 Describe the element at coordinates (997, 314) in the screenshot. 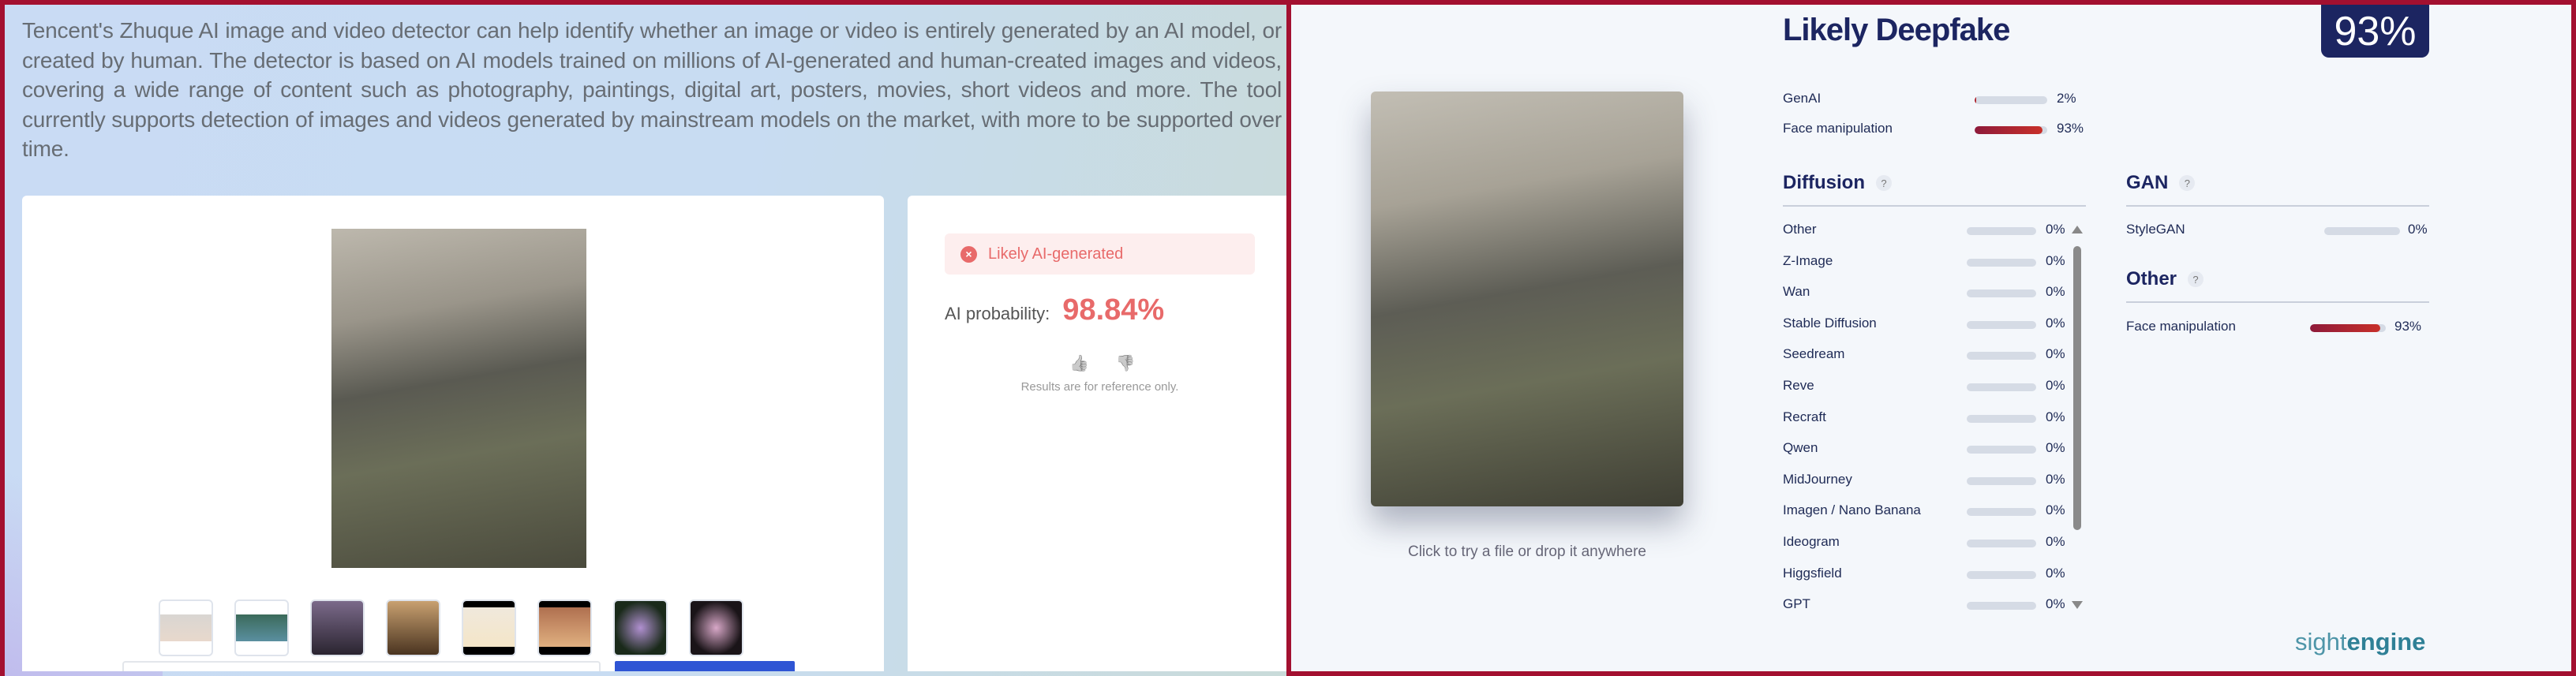

I see `probability-label: AI probability:` at that location.